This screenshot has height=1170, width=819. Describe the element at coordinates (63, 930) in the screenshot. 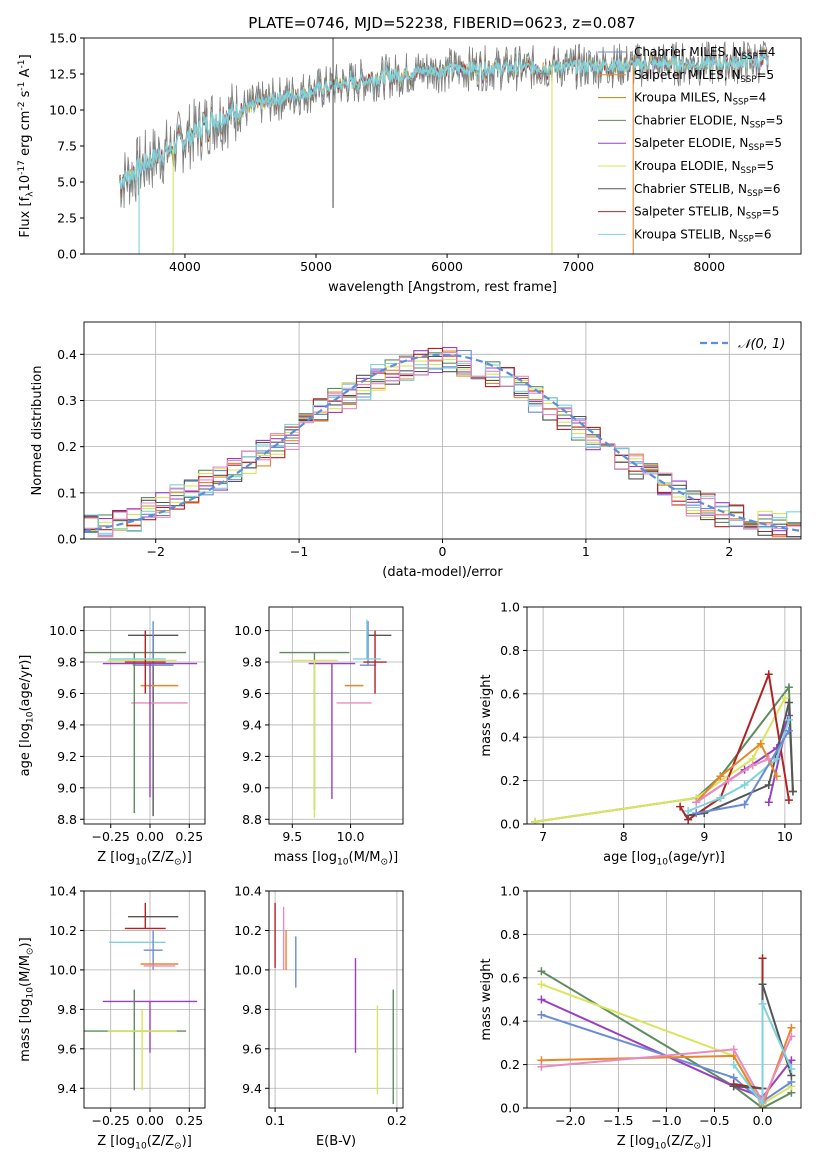

I see `y-tick-label: 10.2` at that location.